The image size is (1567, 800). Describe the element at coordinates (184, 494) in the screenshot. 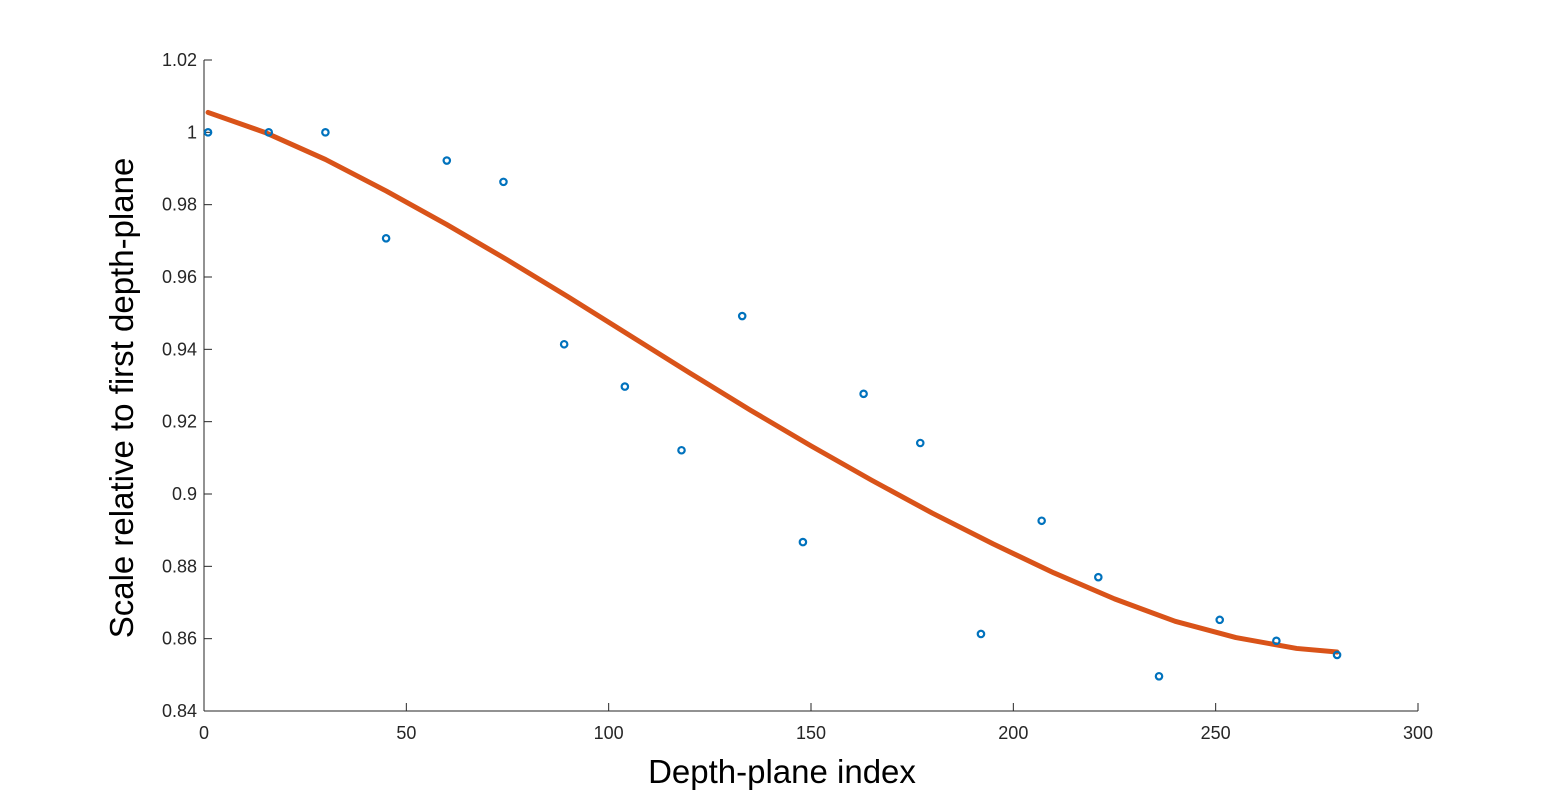

I see `y-tick-label: 0.9` at that location.